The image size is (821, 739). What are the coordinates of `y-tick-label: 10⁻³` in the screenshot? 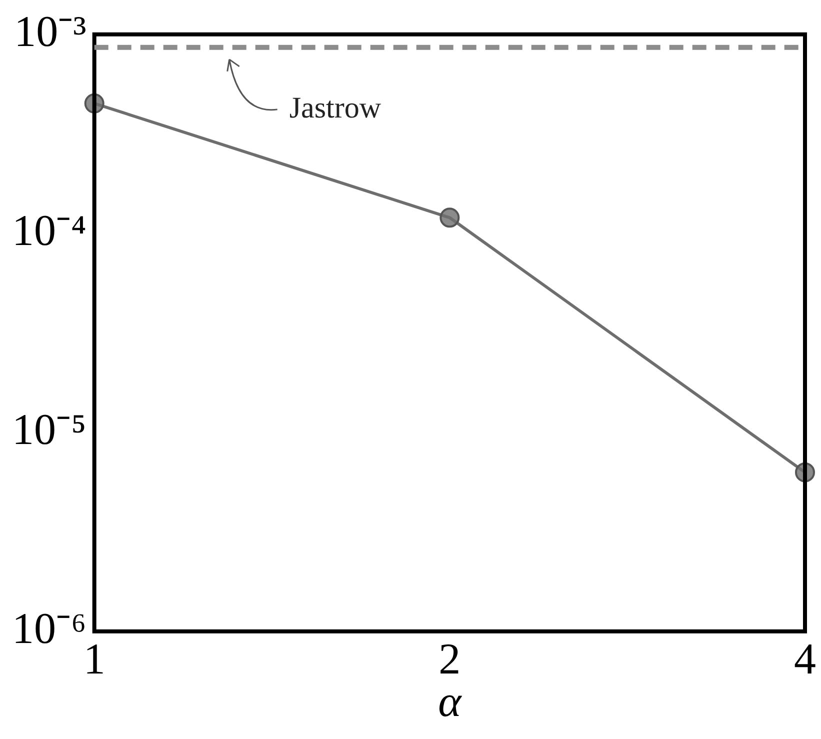 It's located at (50, 31).